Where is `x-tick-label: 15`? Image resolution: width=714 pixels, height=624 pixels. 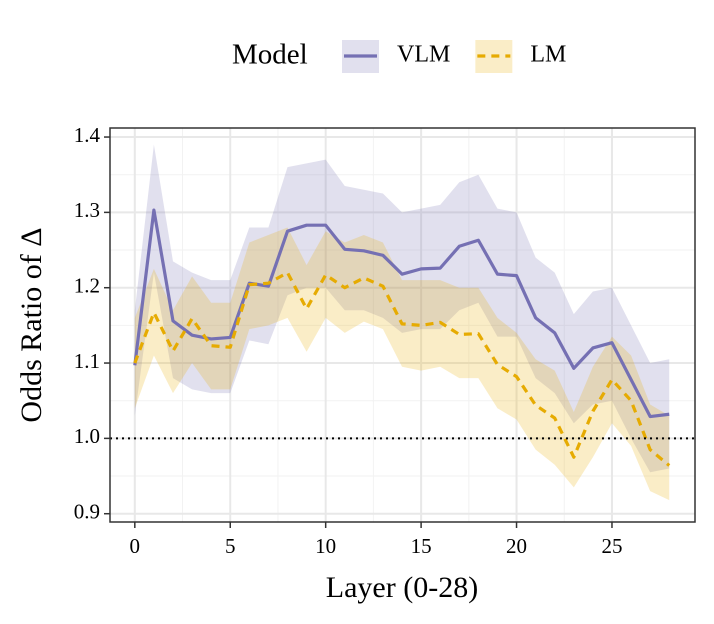 x-tick-label: 15 is located at coordinates (421, 546).